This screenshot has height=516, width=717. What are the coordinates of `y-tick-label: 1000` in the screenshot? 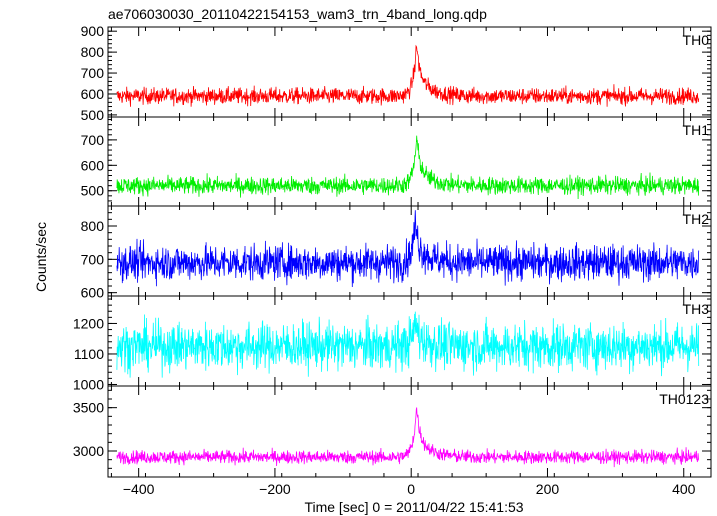 It's located at (88, 384).